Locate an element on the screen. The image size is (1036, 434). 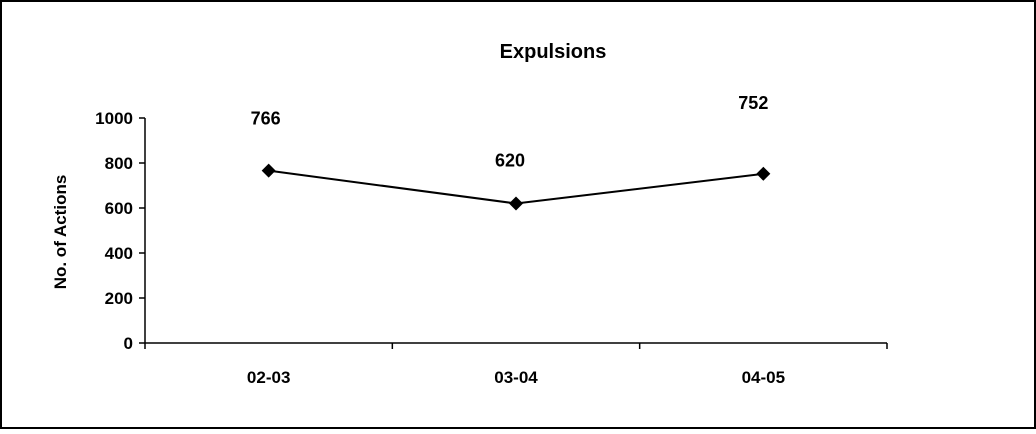
data-labels: 766 620 752 is located at coordinates (510, 132).